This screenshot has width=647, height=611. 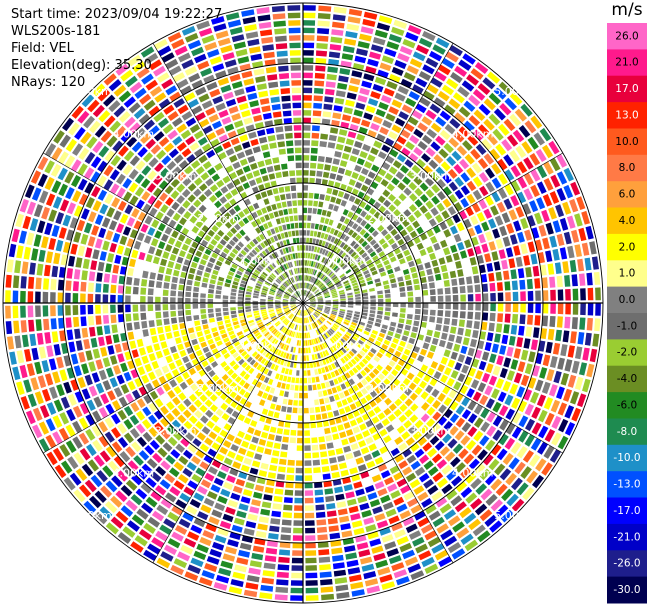 What do you see at coordinates (627, 326) in the screenshot?
I see `colorbar-swatch` at bounding box center [627, 326].